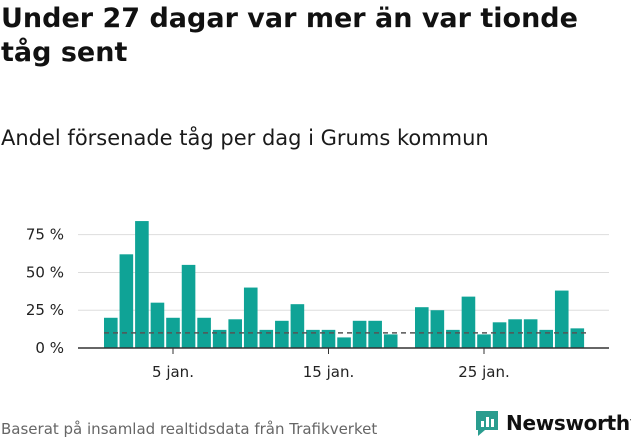 The width and height of the screenshot is (631, 439). What do you see at coordinates (484, 372) in the screenshot?
I see `x-tick-label: 25 jan.` at bounding box center [484, 372].